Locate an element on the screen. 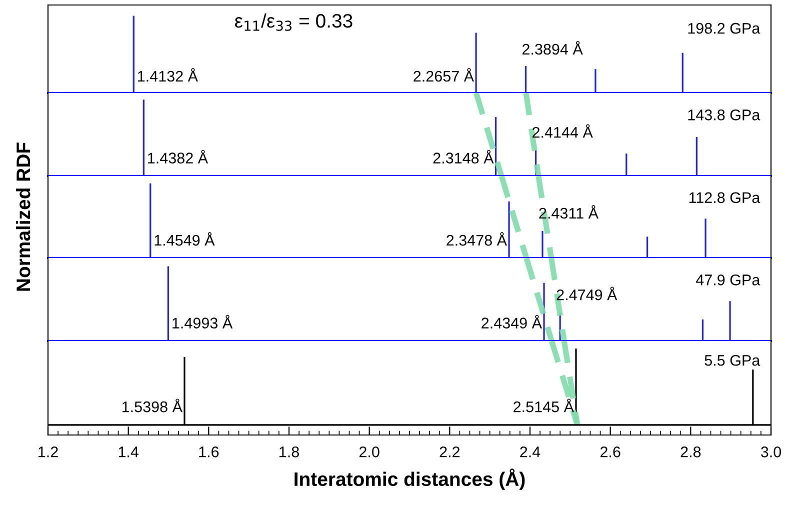 This screenshot has width=785, height=507. annotation: 2.4349 Å is located at coordinates (512, 321).